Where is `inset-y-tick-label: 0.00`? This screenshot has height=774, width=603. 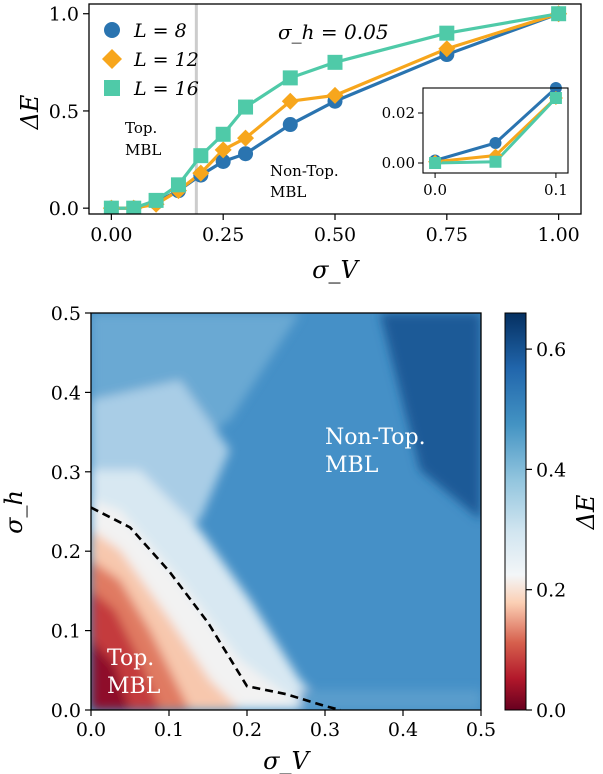
inset-y-tick-label: 0.00 is located at coordinates (398, 163).